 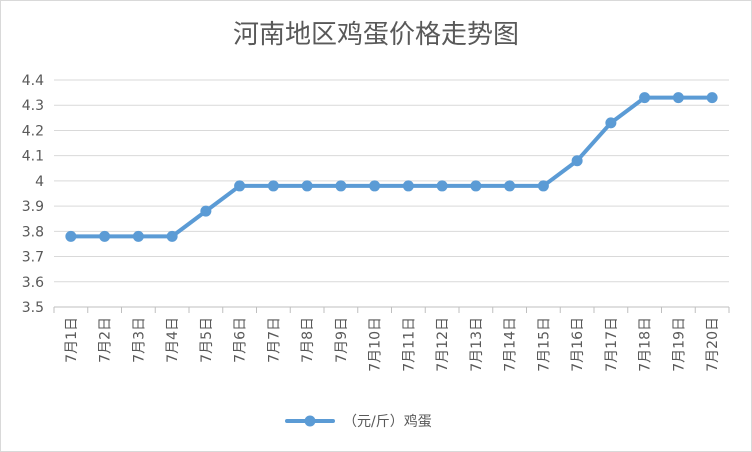 What do you see at coordinates (578, 344) in the screenshot?
I see `x-tick-label: 7月16日` at bounding box center [578, 344].